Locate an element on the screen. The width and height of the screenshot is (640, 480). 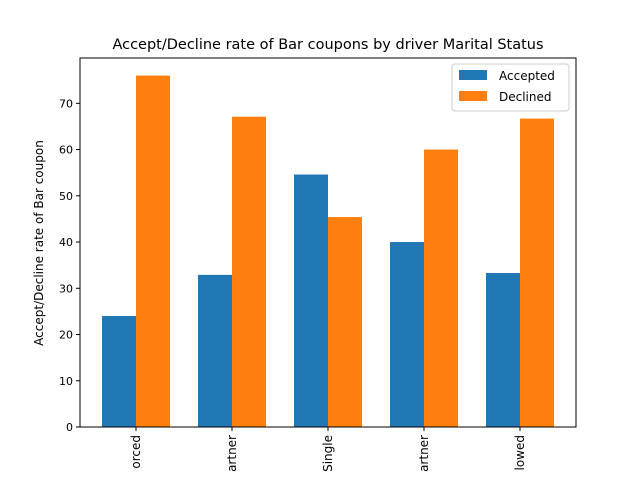
y-tick-label: 70 is located at coordinates (66, 103).